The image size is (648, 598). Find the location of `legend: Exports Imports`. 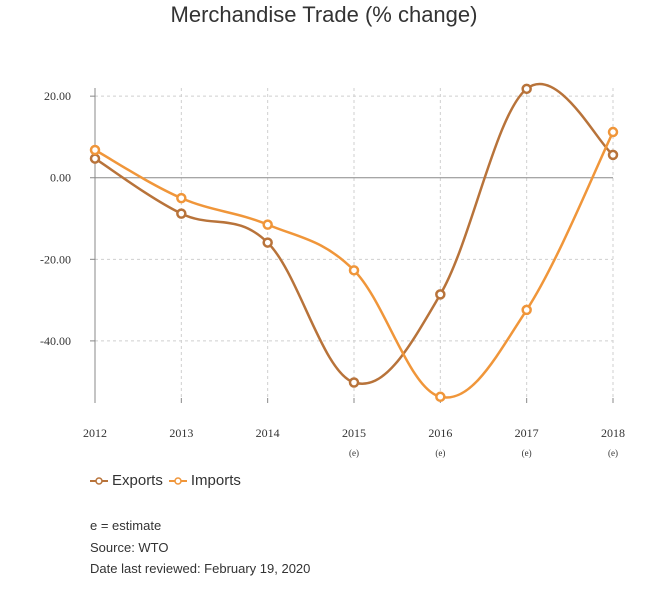

legend: Exports Imports is located at coordinates (168, 480).